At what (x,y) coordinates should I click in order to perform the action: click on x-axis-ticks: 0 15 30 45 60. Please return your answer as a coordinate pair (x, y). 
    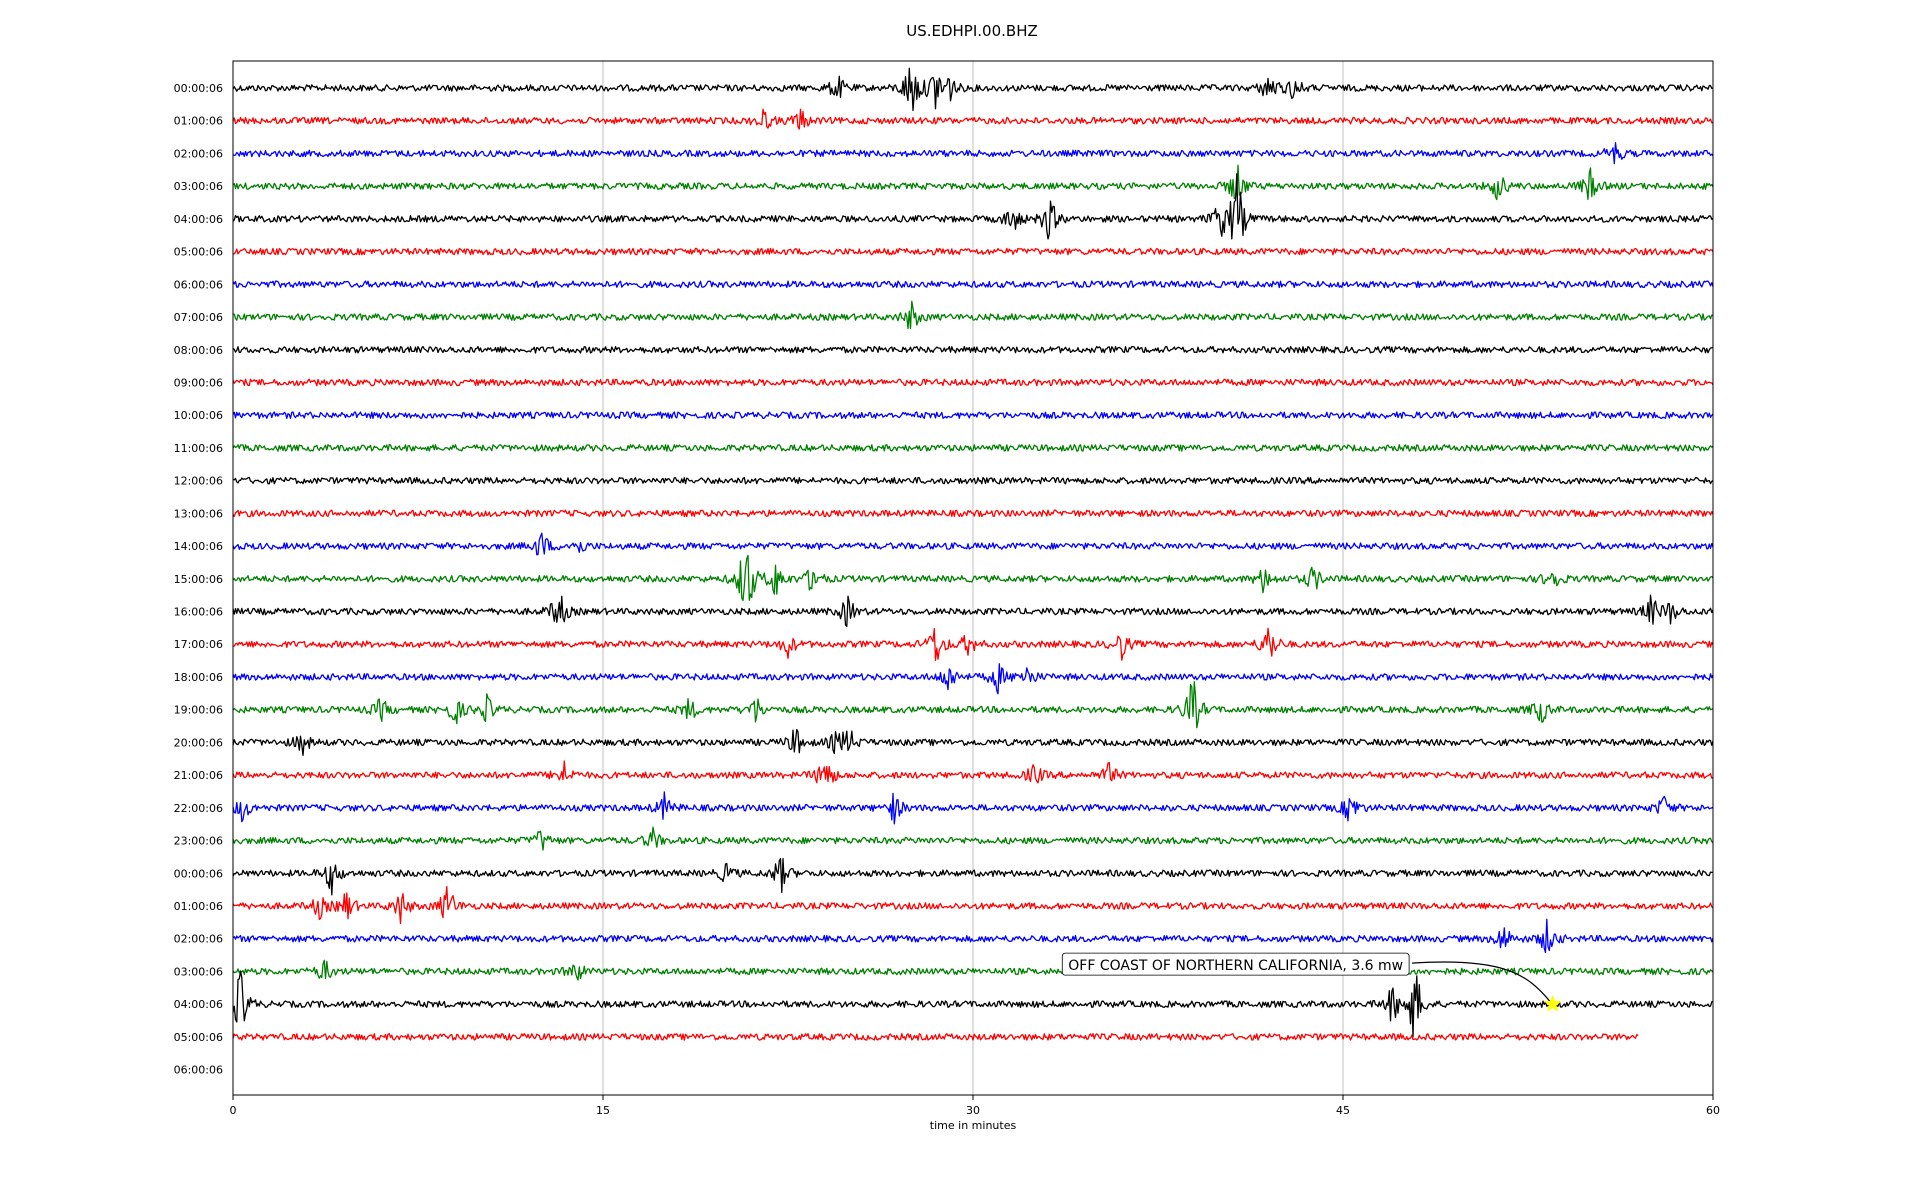
    Looking at the image, I should click on (975, 1106).